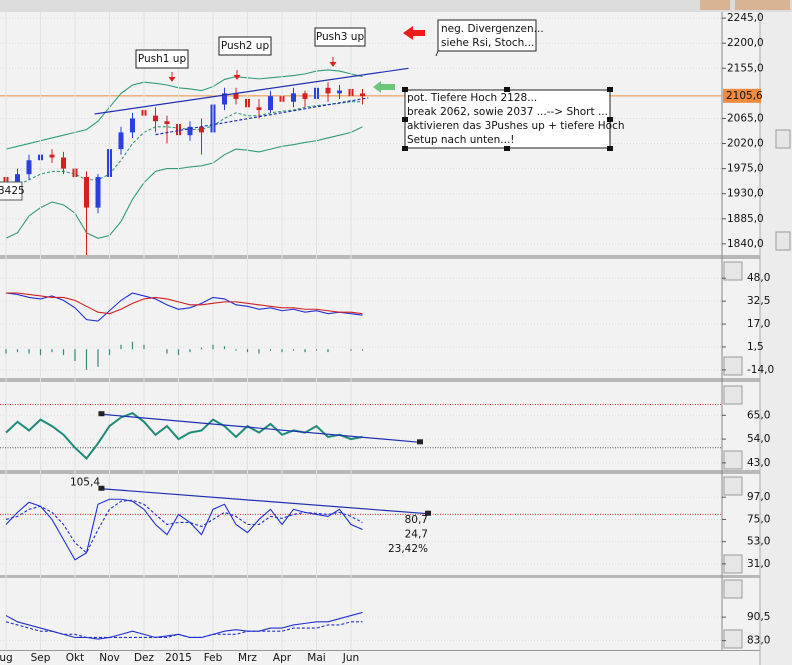  Describe the element at coordinates (758, 564) in the screenshot. I see `y-tick-label: 31,0` at that location.